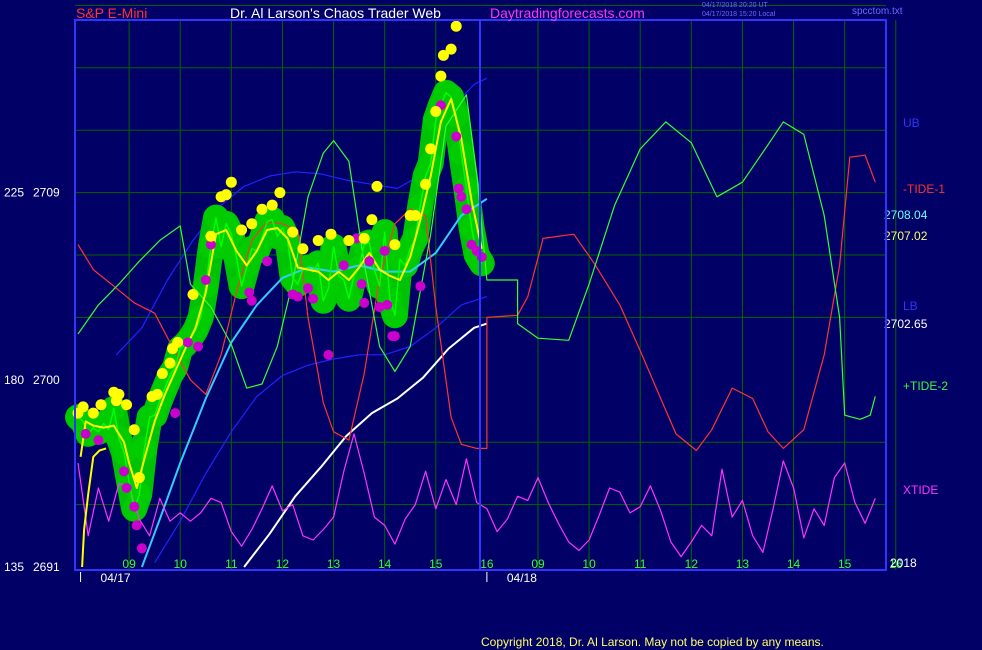  What do you see at coordinates (14, 567) in the screenshot?
I see `y-tick-left: 135` at bounding box center [14, 567].